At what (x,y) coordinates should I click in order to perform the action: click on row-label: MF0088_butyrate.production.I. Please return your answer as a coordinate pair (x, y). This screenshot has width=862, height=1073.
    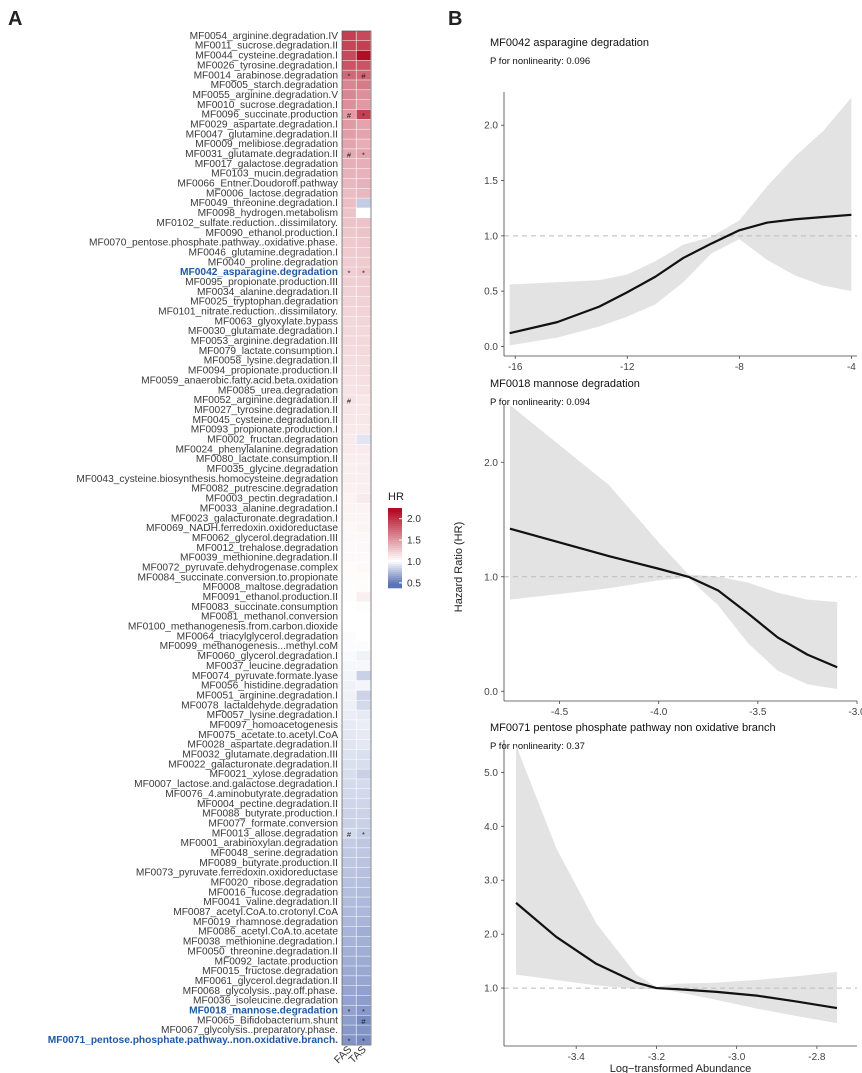
    Looking at the image, I should click on (270, 814).